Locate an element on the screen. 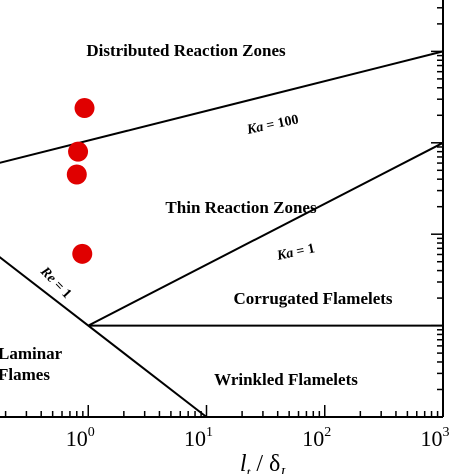  data-points is located at coordinates (80, 181).